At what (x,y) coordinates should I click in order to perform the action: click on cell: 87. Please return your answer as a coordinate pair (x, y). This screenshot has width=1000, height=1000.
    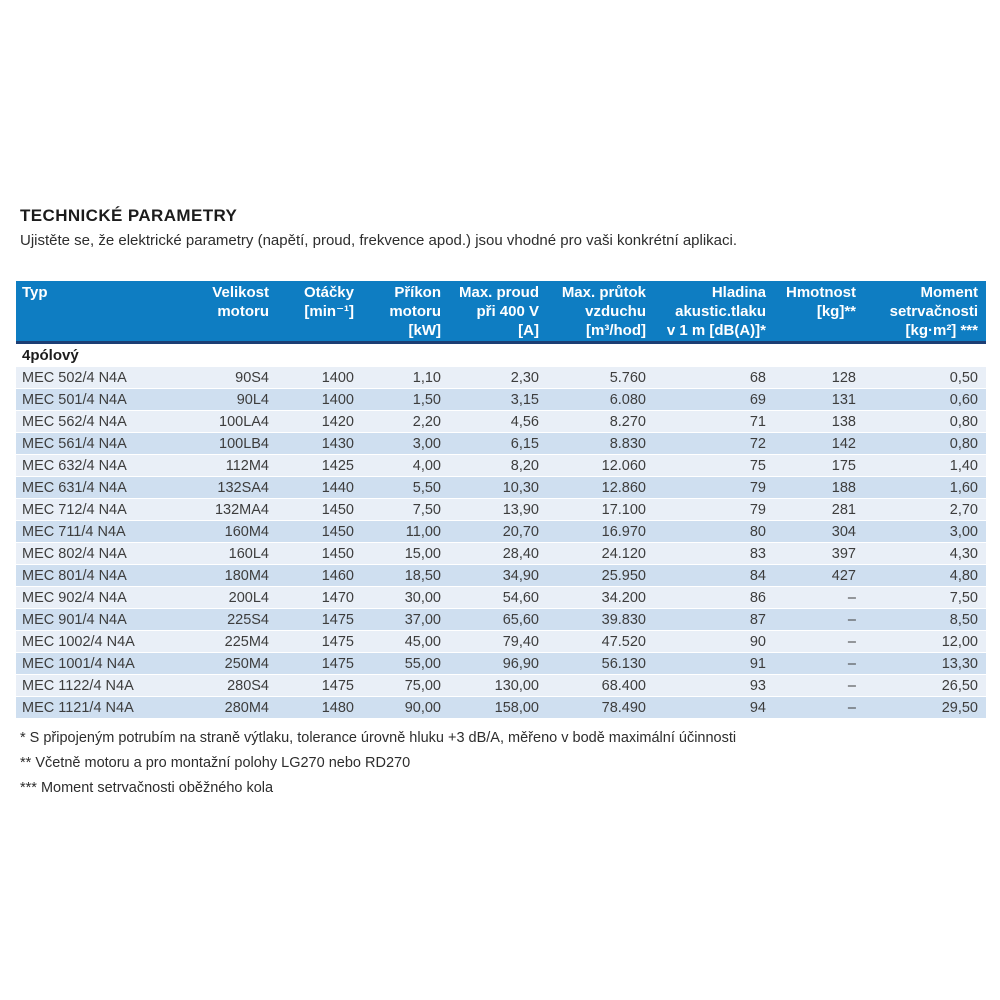
    Looking at the image, I should click on (714, 619).